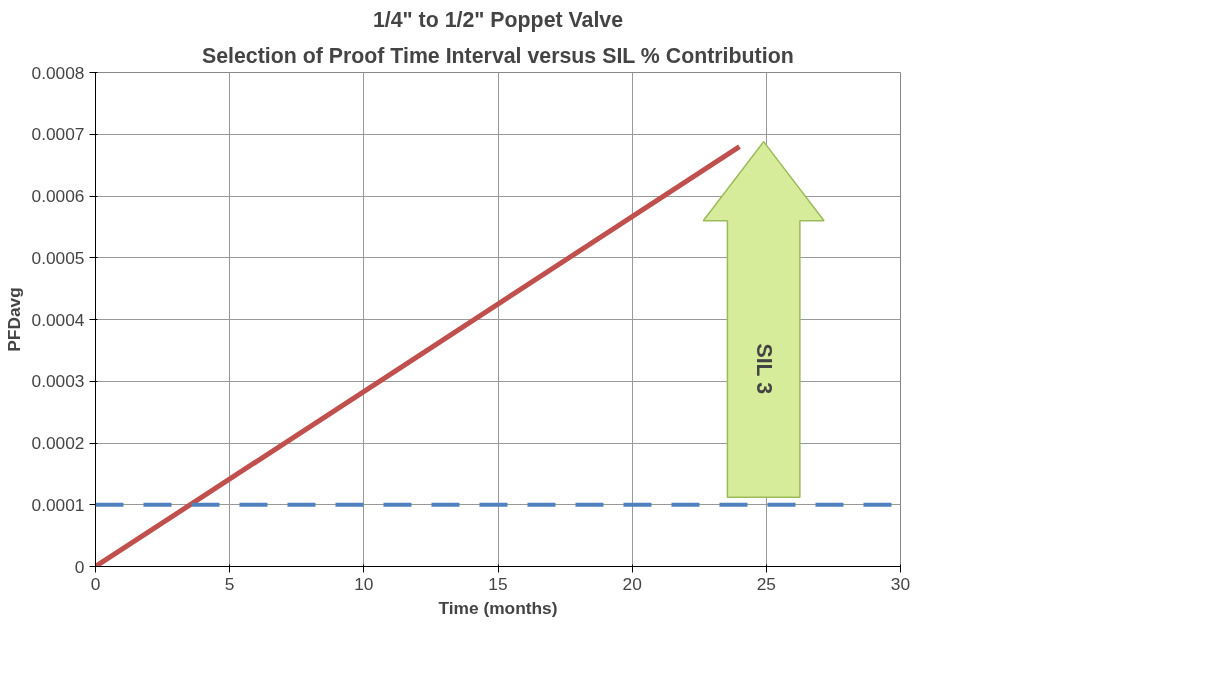  Describe the element at coordinates (498, 583) in the screenshot. I see `x-tick-label: 15` at that location.